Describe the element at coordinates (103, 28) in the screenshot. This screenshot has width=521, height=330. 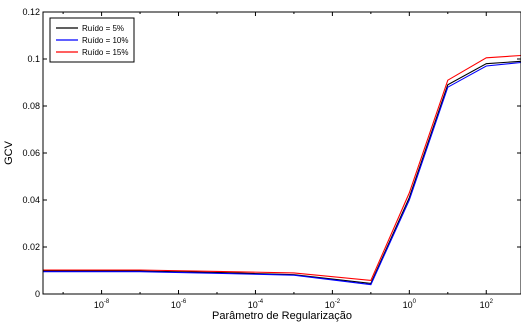
I see `legend-label: Ruído = 5%` at that location.